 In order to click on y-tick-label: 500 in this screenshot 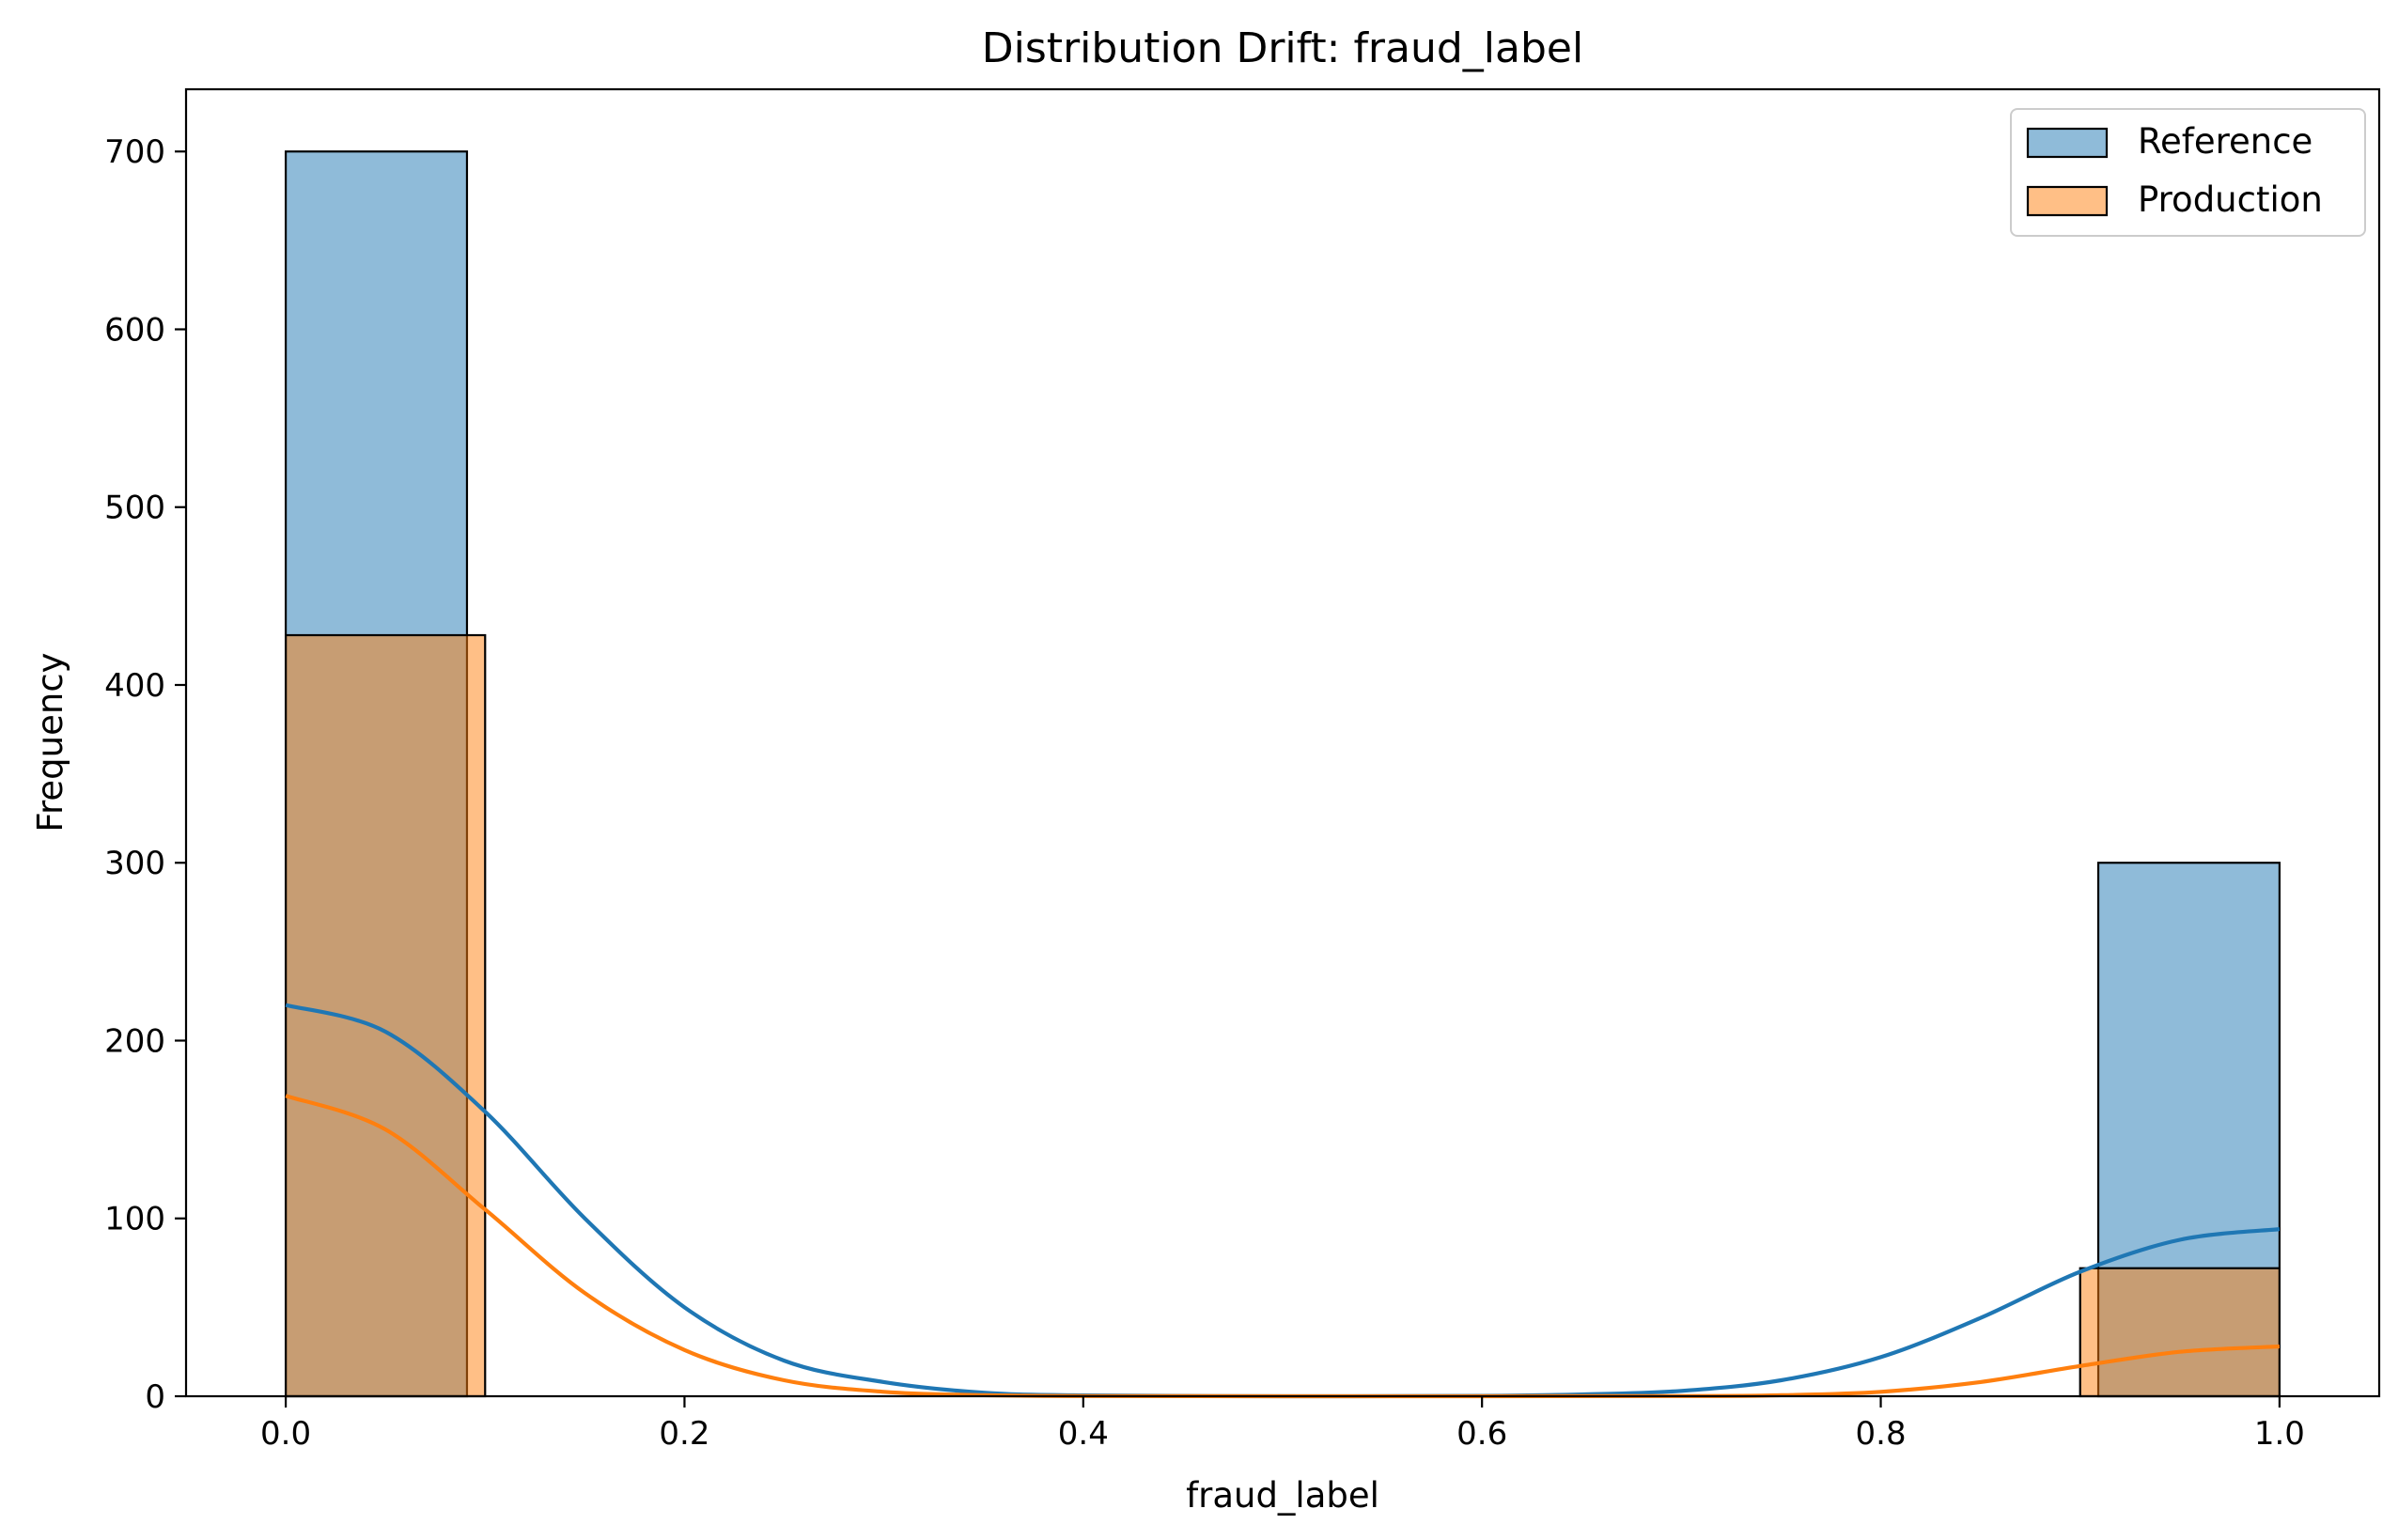, I will do `click(135, 508)`.